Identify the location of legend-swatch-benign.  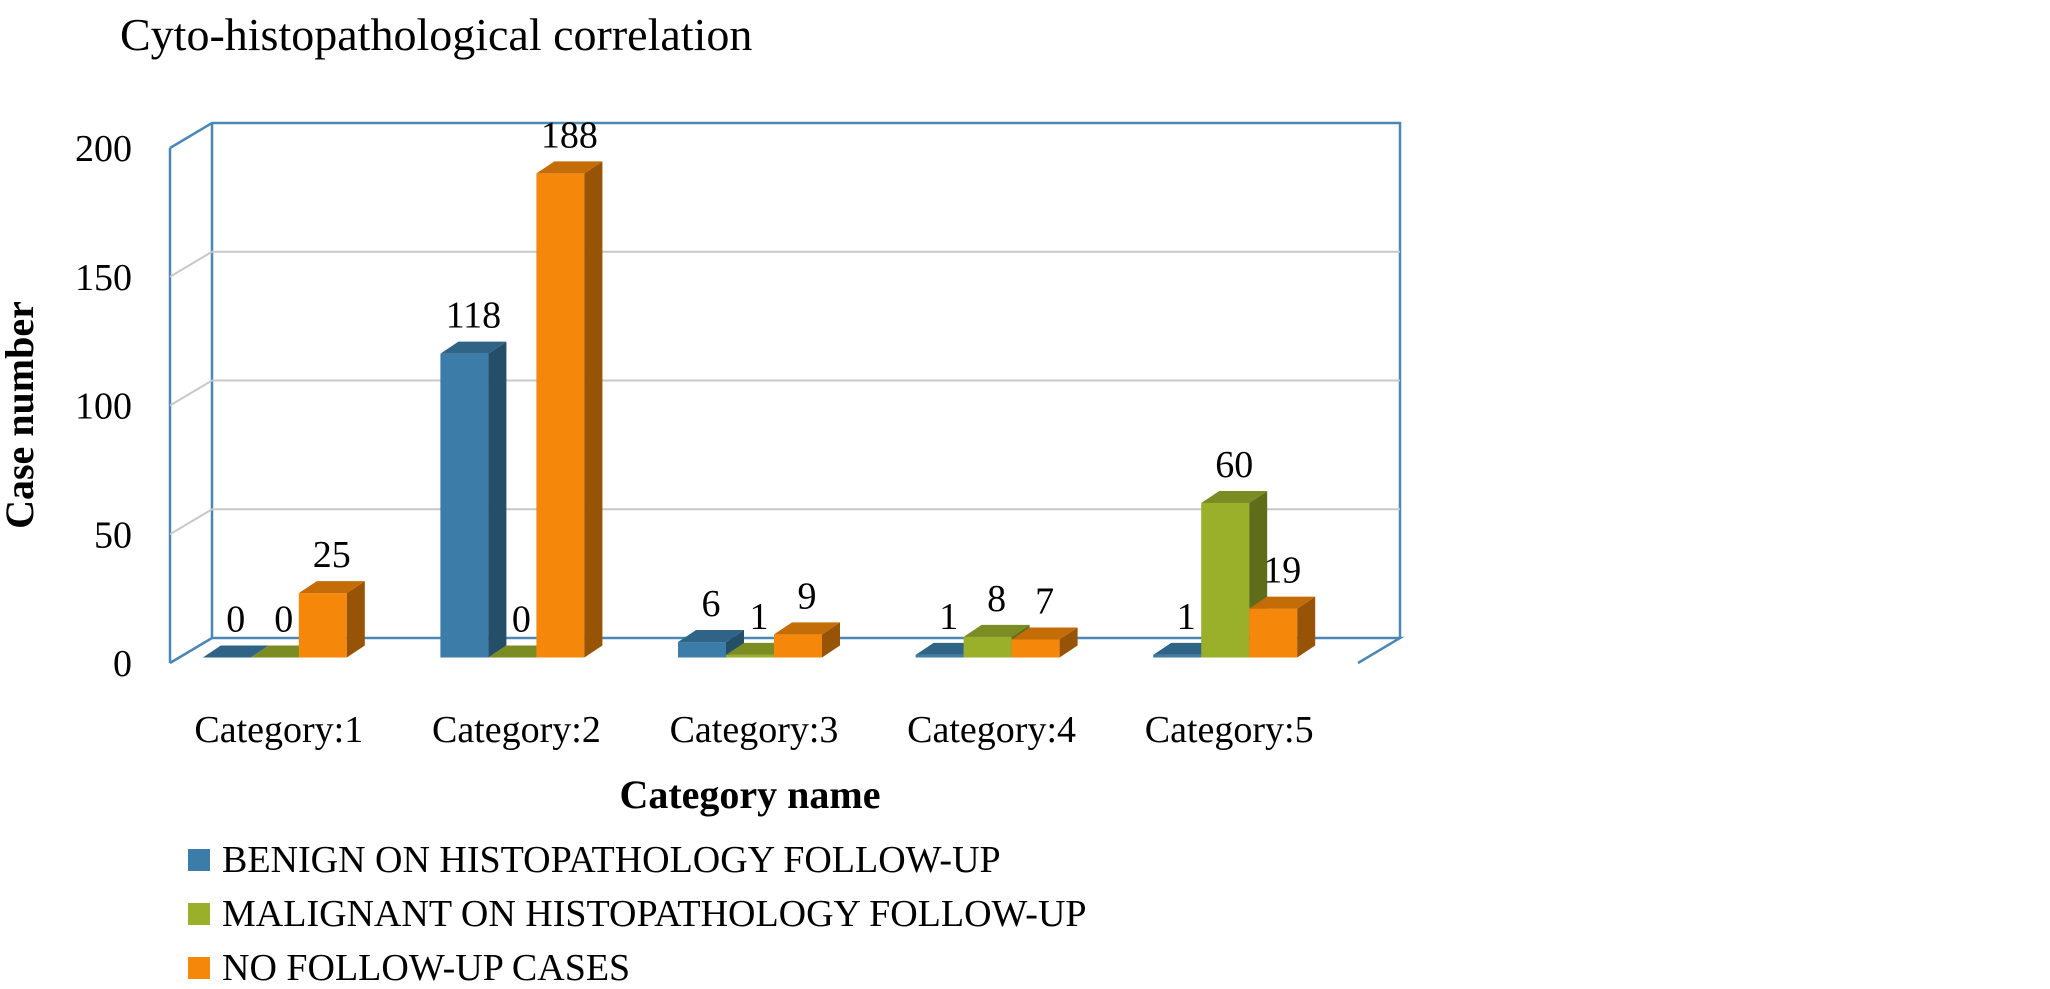
(199, 860).